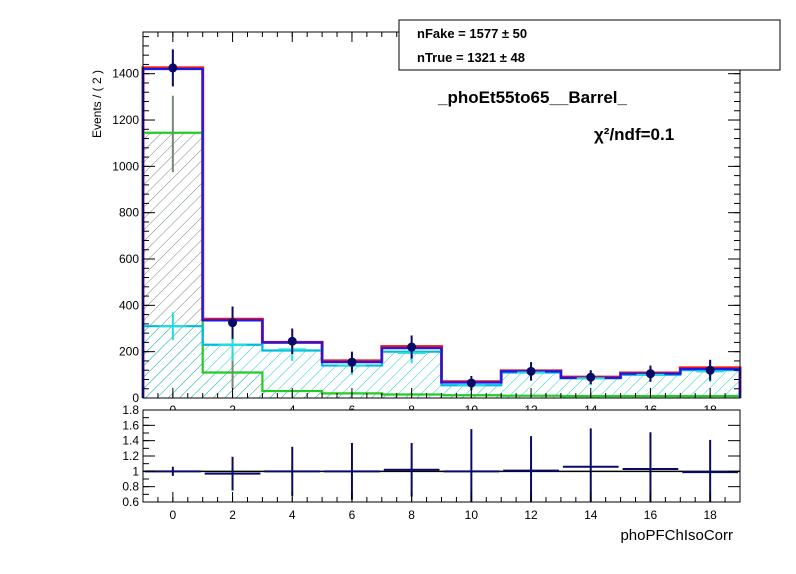  I want to click on legend: nFake = 1577 ± 50 nTrue = 1321 ± 48, so click(589, 45).